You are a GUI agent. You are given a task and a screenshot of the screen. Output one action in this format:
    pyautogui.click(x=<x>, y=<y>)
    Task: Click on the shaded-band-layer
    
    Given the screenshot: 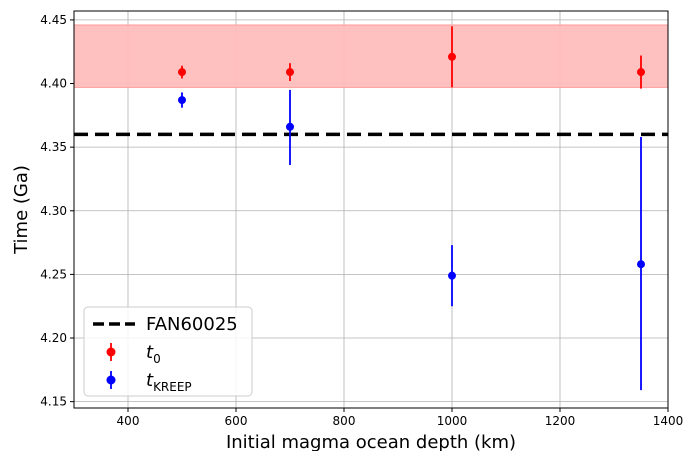 What is the action you would take?
    pyautogui.click(x=371, y=56)
    